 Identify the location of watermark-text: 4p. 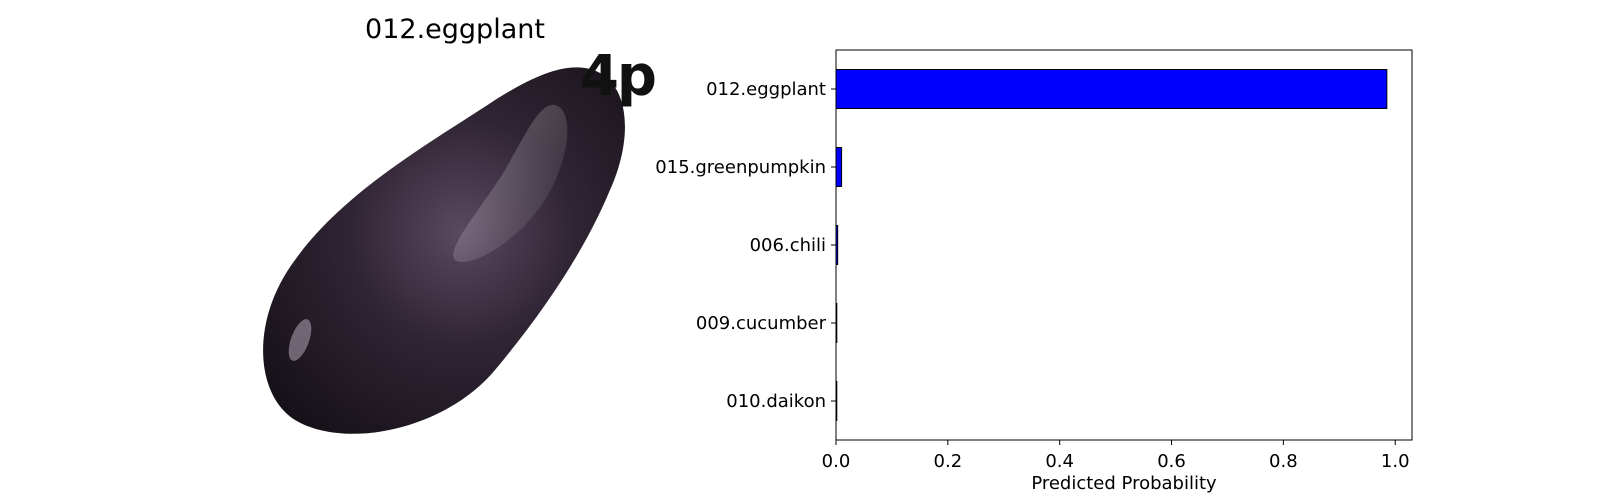
(617, 79).